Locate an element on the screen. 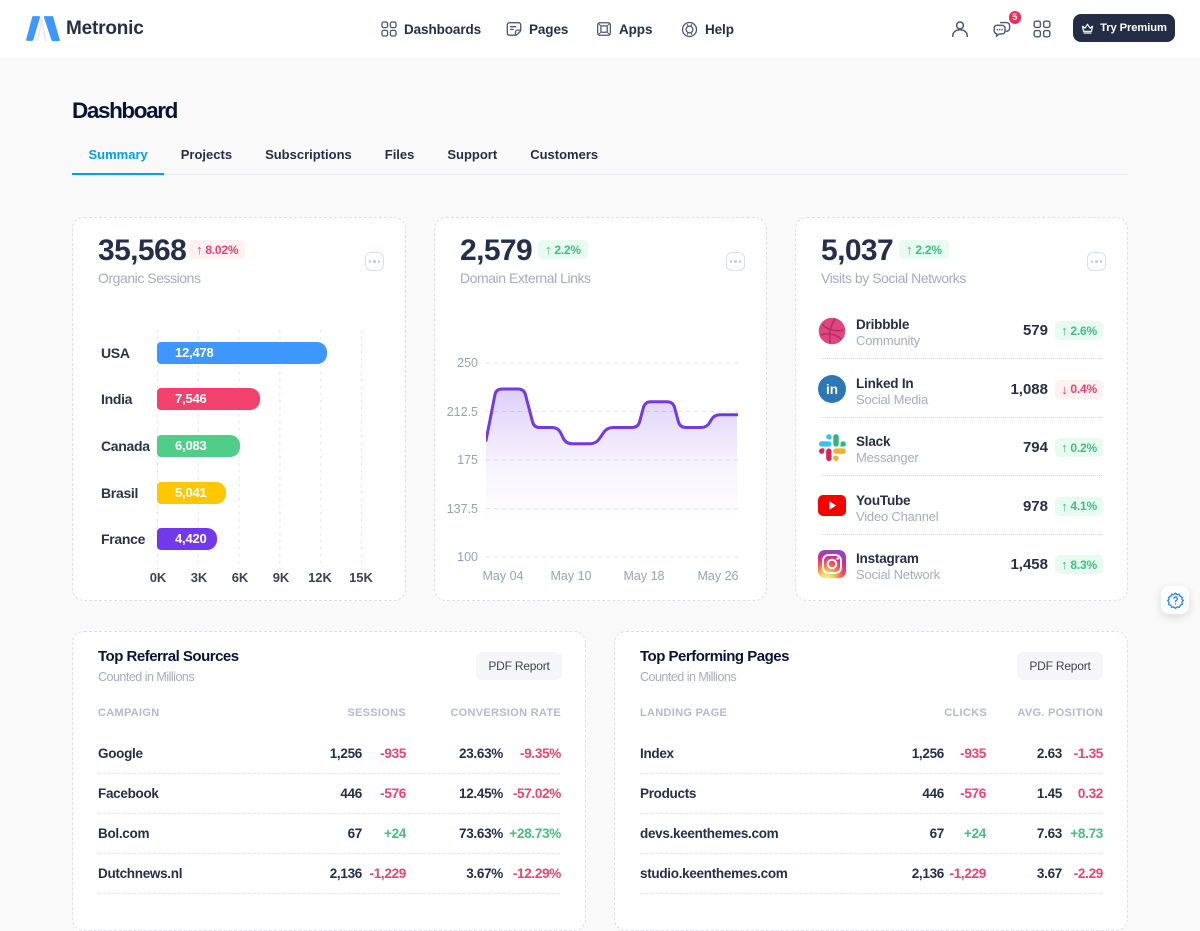 The width and height of the screenshot is (1200, 931). svg-text: in is located at coordinates (832, 389).